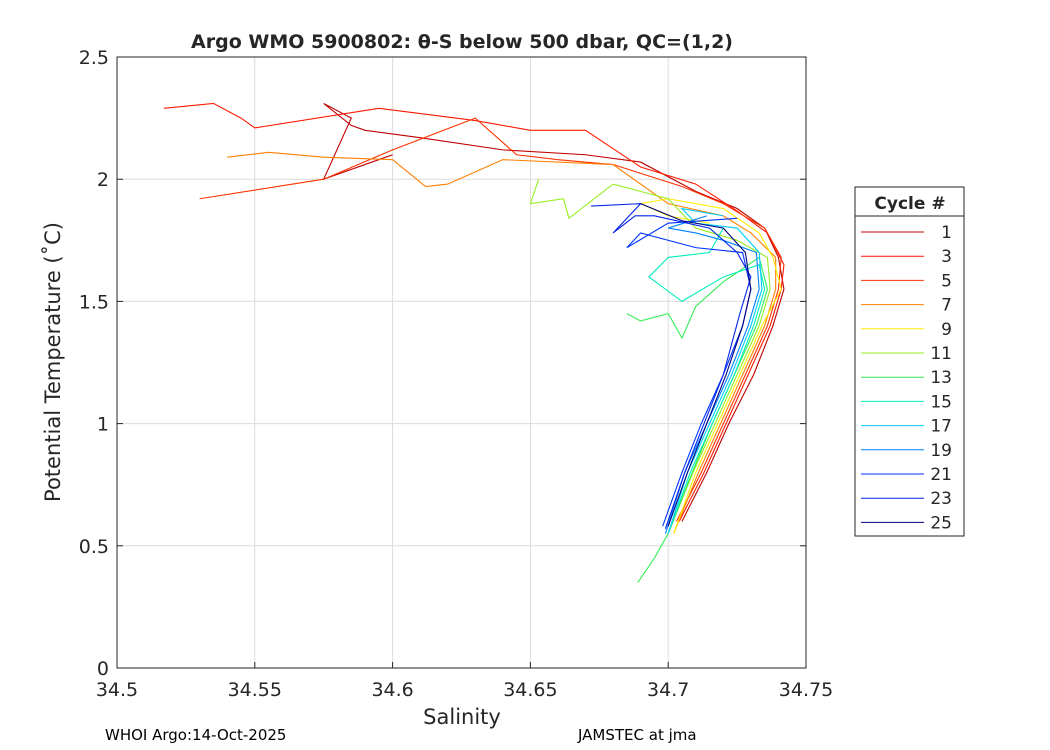 This screenshot has width=1050, height=750. What do you see at coordinates (196, 735) in the screenshot?
I see `footer-left: WHOI Argo:14-Oct-2025` at bounding box center [196, 735].